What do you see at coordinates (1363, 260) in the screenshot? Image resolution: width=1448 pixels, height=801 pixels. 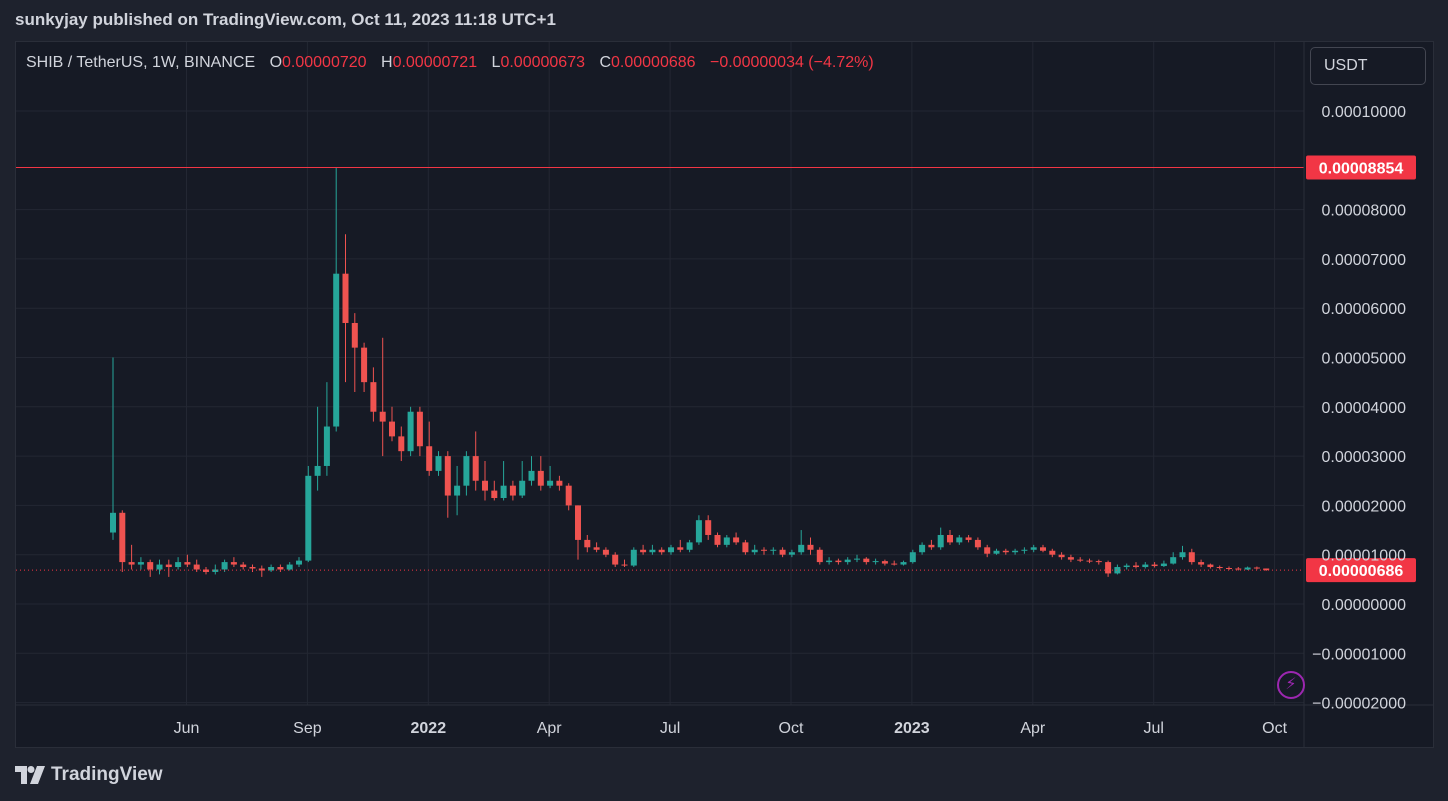 I see `y-tick-label: 0.00007000` at bounding box center [1363, 260].